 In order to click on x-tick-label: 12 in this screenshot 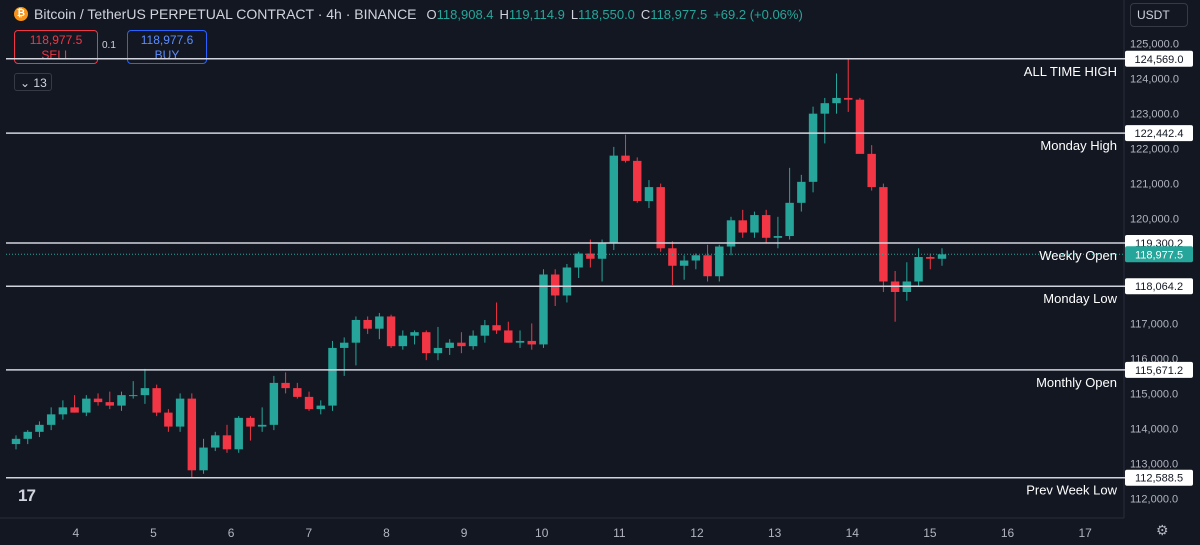, I will do `click(697, 533)`.